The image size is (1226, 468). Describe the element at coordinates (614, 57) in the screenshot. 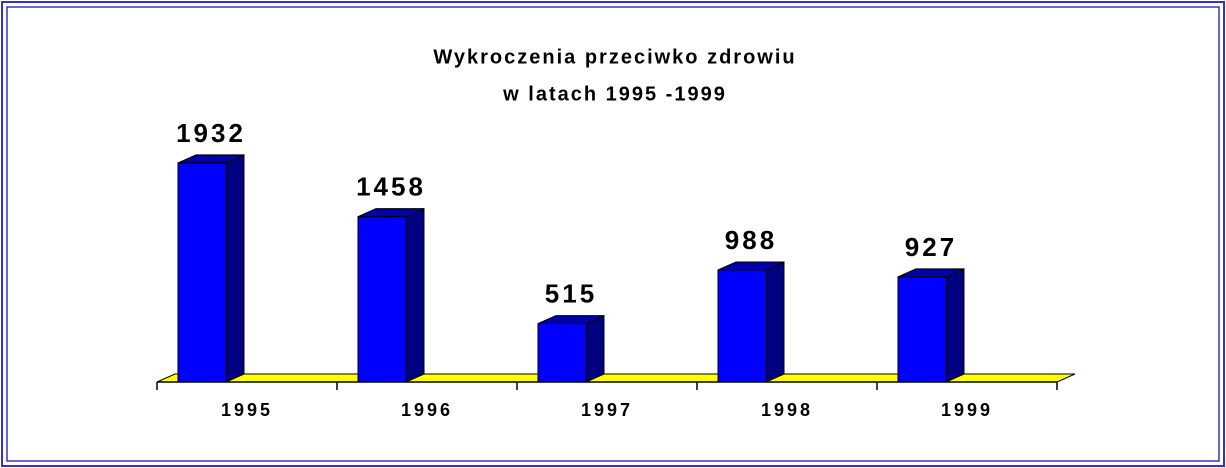

I see `chart-title: Wykroczenia przeciwko zdrowiu` at that location.